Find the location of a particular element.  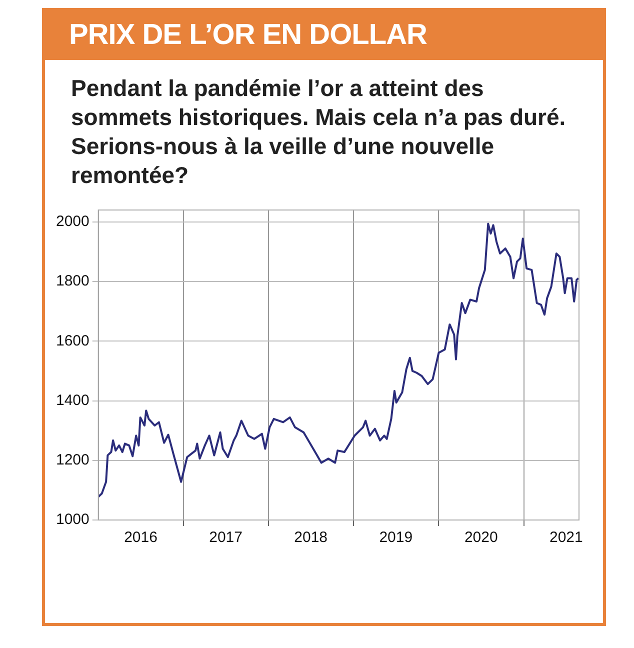

chart-title: PRIX DE L’OR EN DOLLAR is located at coordinates (324, 35).